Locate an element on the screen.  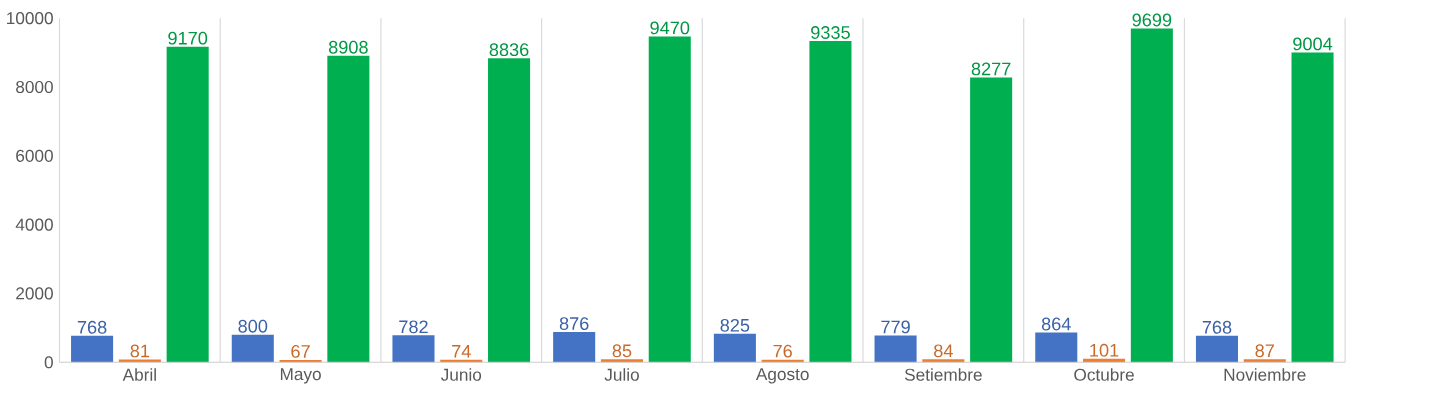
data-label: 876 is located at coordinates (574, 323).